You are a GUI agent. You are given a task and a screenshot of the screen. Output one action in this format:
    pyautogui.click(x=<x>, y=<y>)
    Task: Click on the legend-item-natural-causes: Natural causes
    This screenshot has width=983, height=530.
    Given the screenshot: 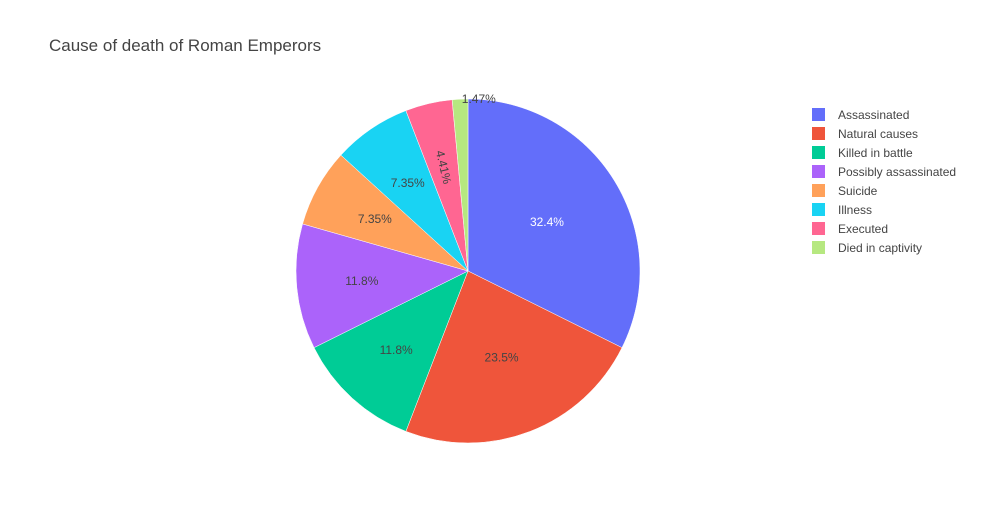 What is the action you would take?
    pyautogui.click(x=865, y=134)
    